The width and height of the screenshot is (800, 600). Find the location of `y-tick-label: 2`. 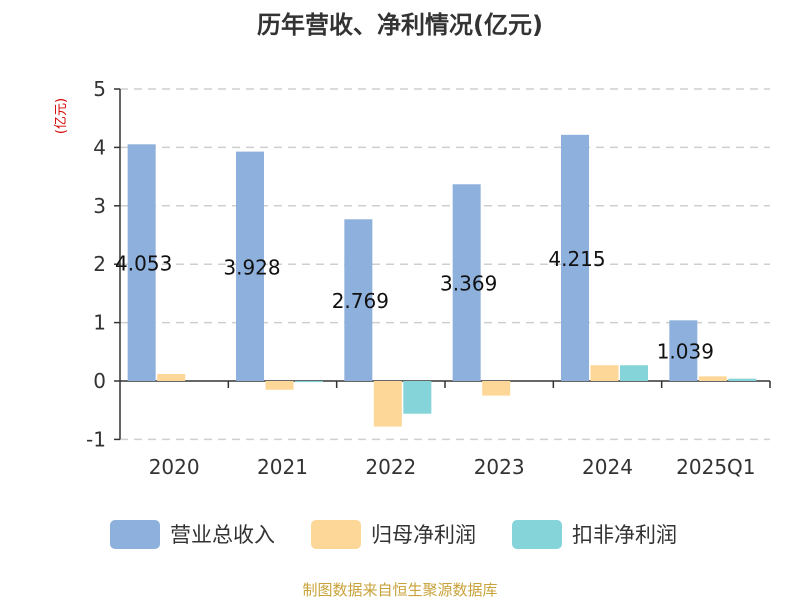

y-tick-label: 2 is located at coordinates (99, 264).